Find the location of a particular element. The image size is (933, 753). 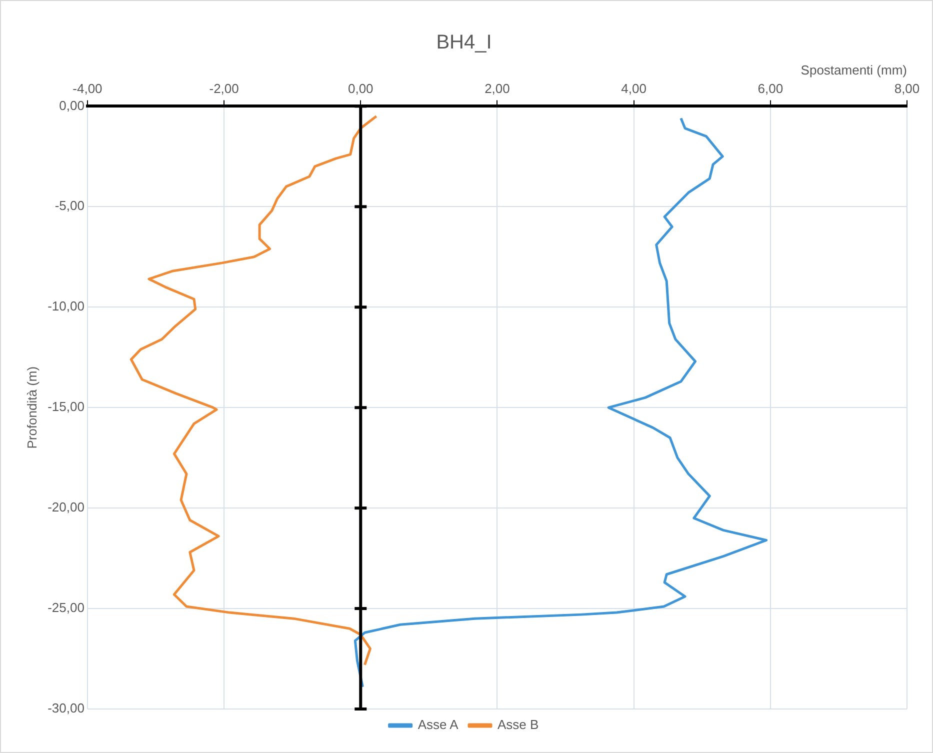

x-tick-label: 0,00 is located at coordinates (361, 88).